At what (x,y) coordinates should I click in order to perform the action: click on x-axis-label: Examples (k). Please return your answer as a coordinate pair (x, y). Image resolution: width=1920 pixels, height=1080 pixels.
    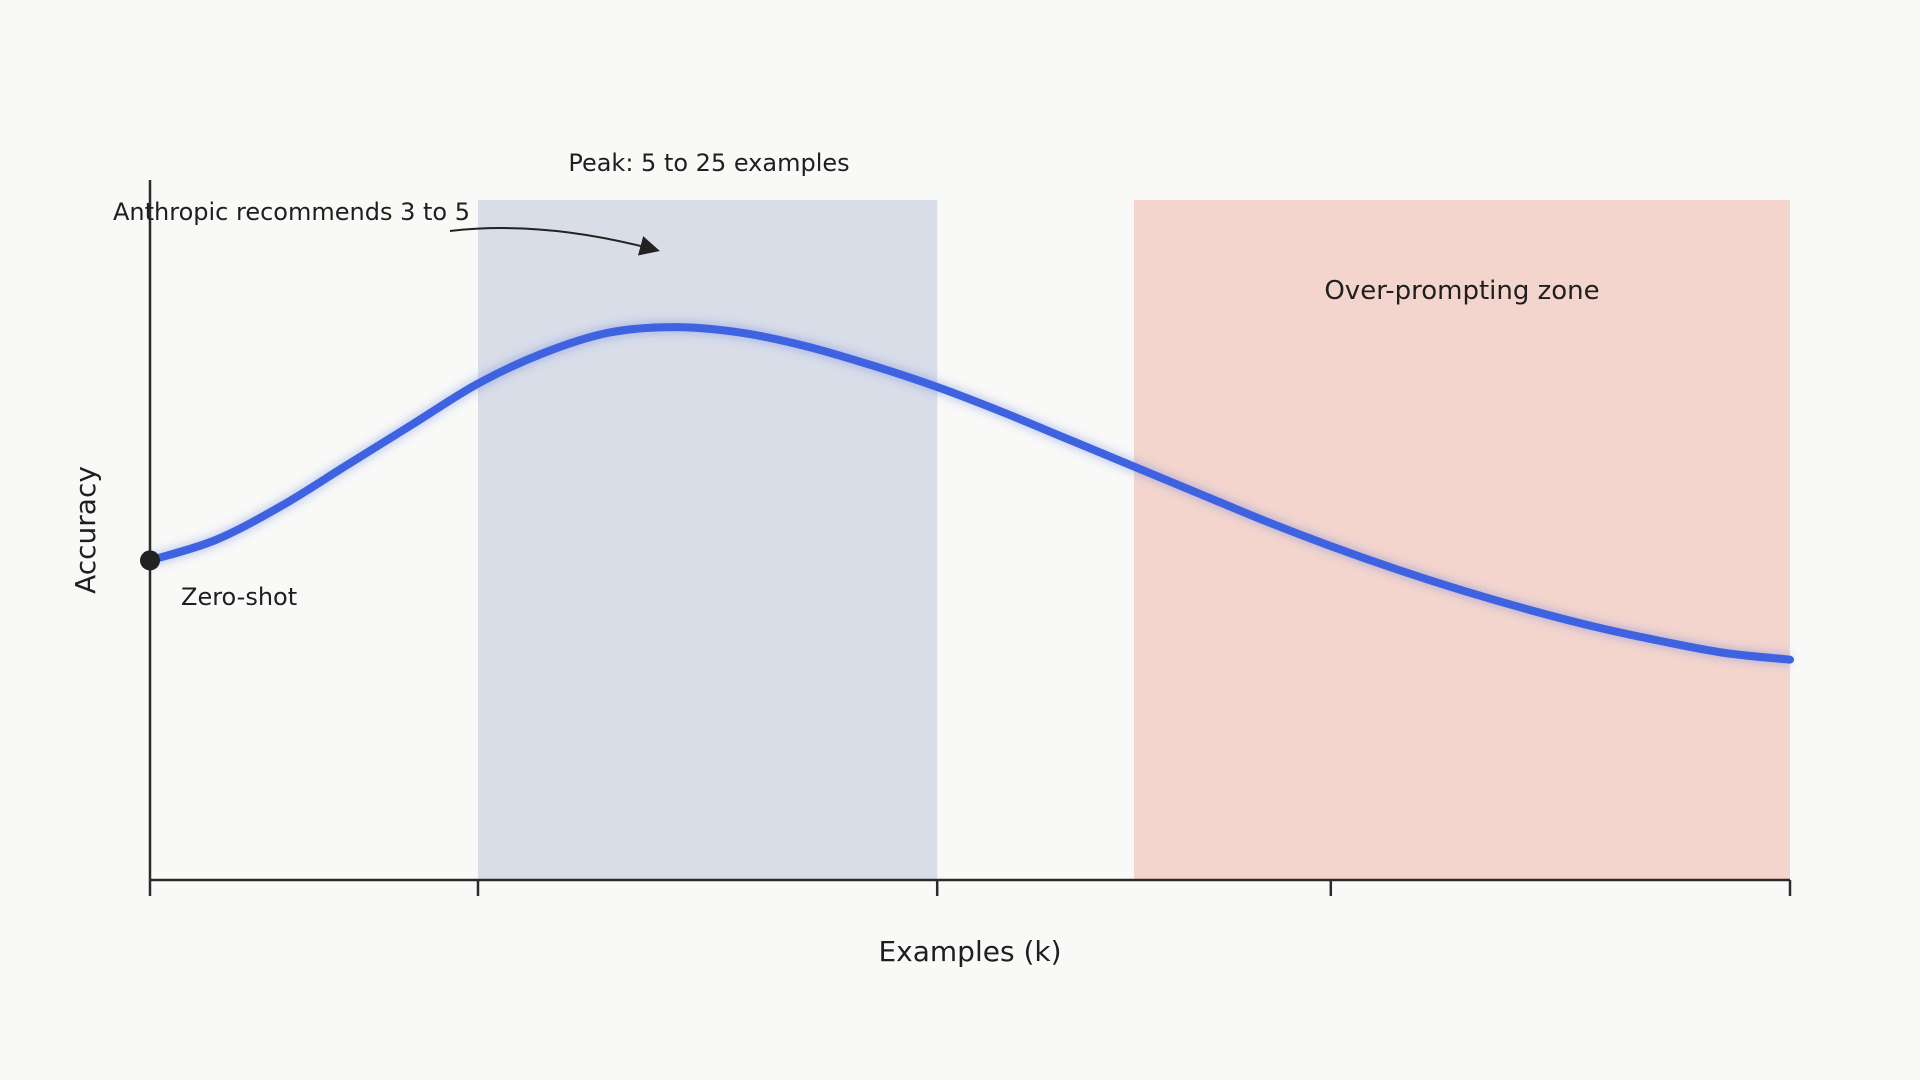
    Looking at the image, I should click on (969, 951).